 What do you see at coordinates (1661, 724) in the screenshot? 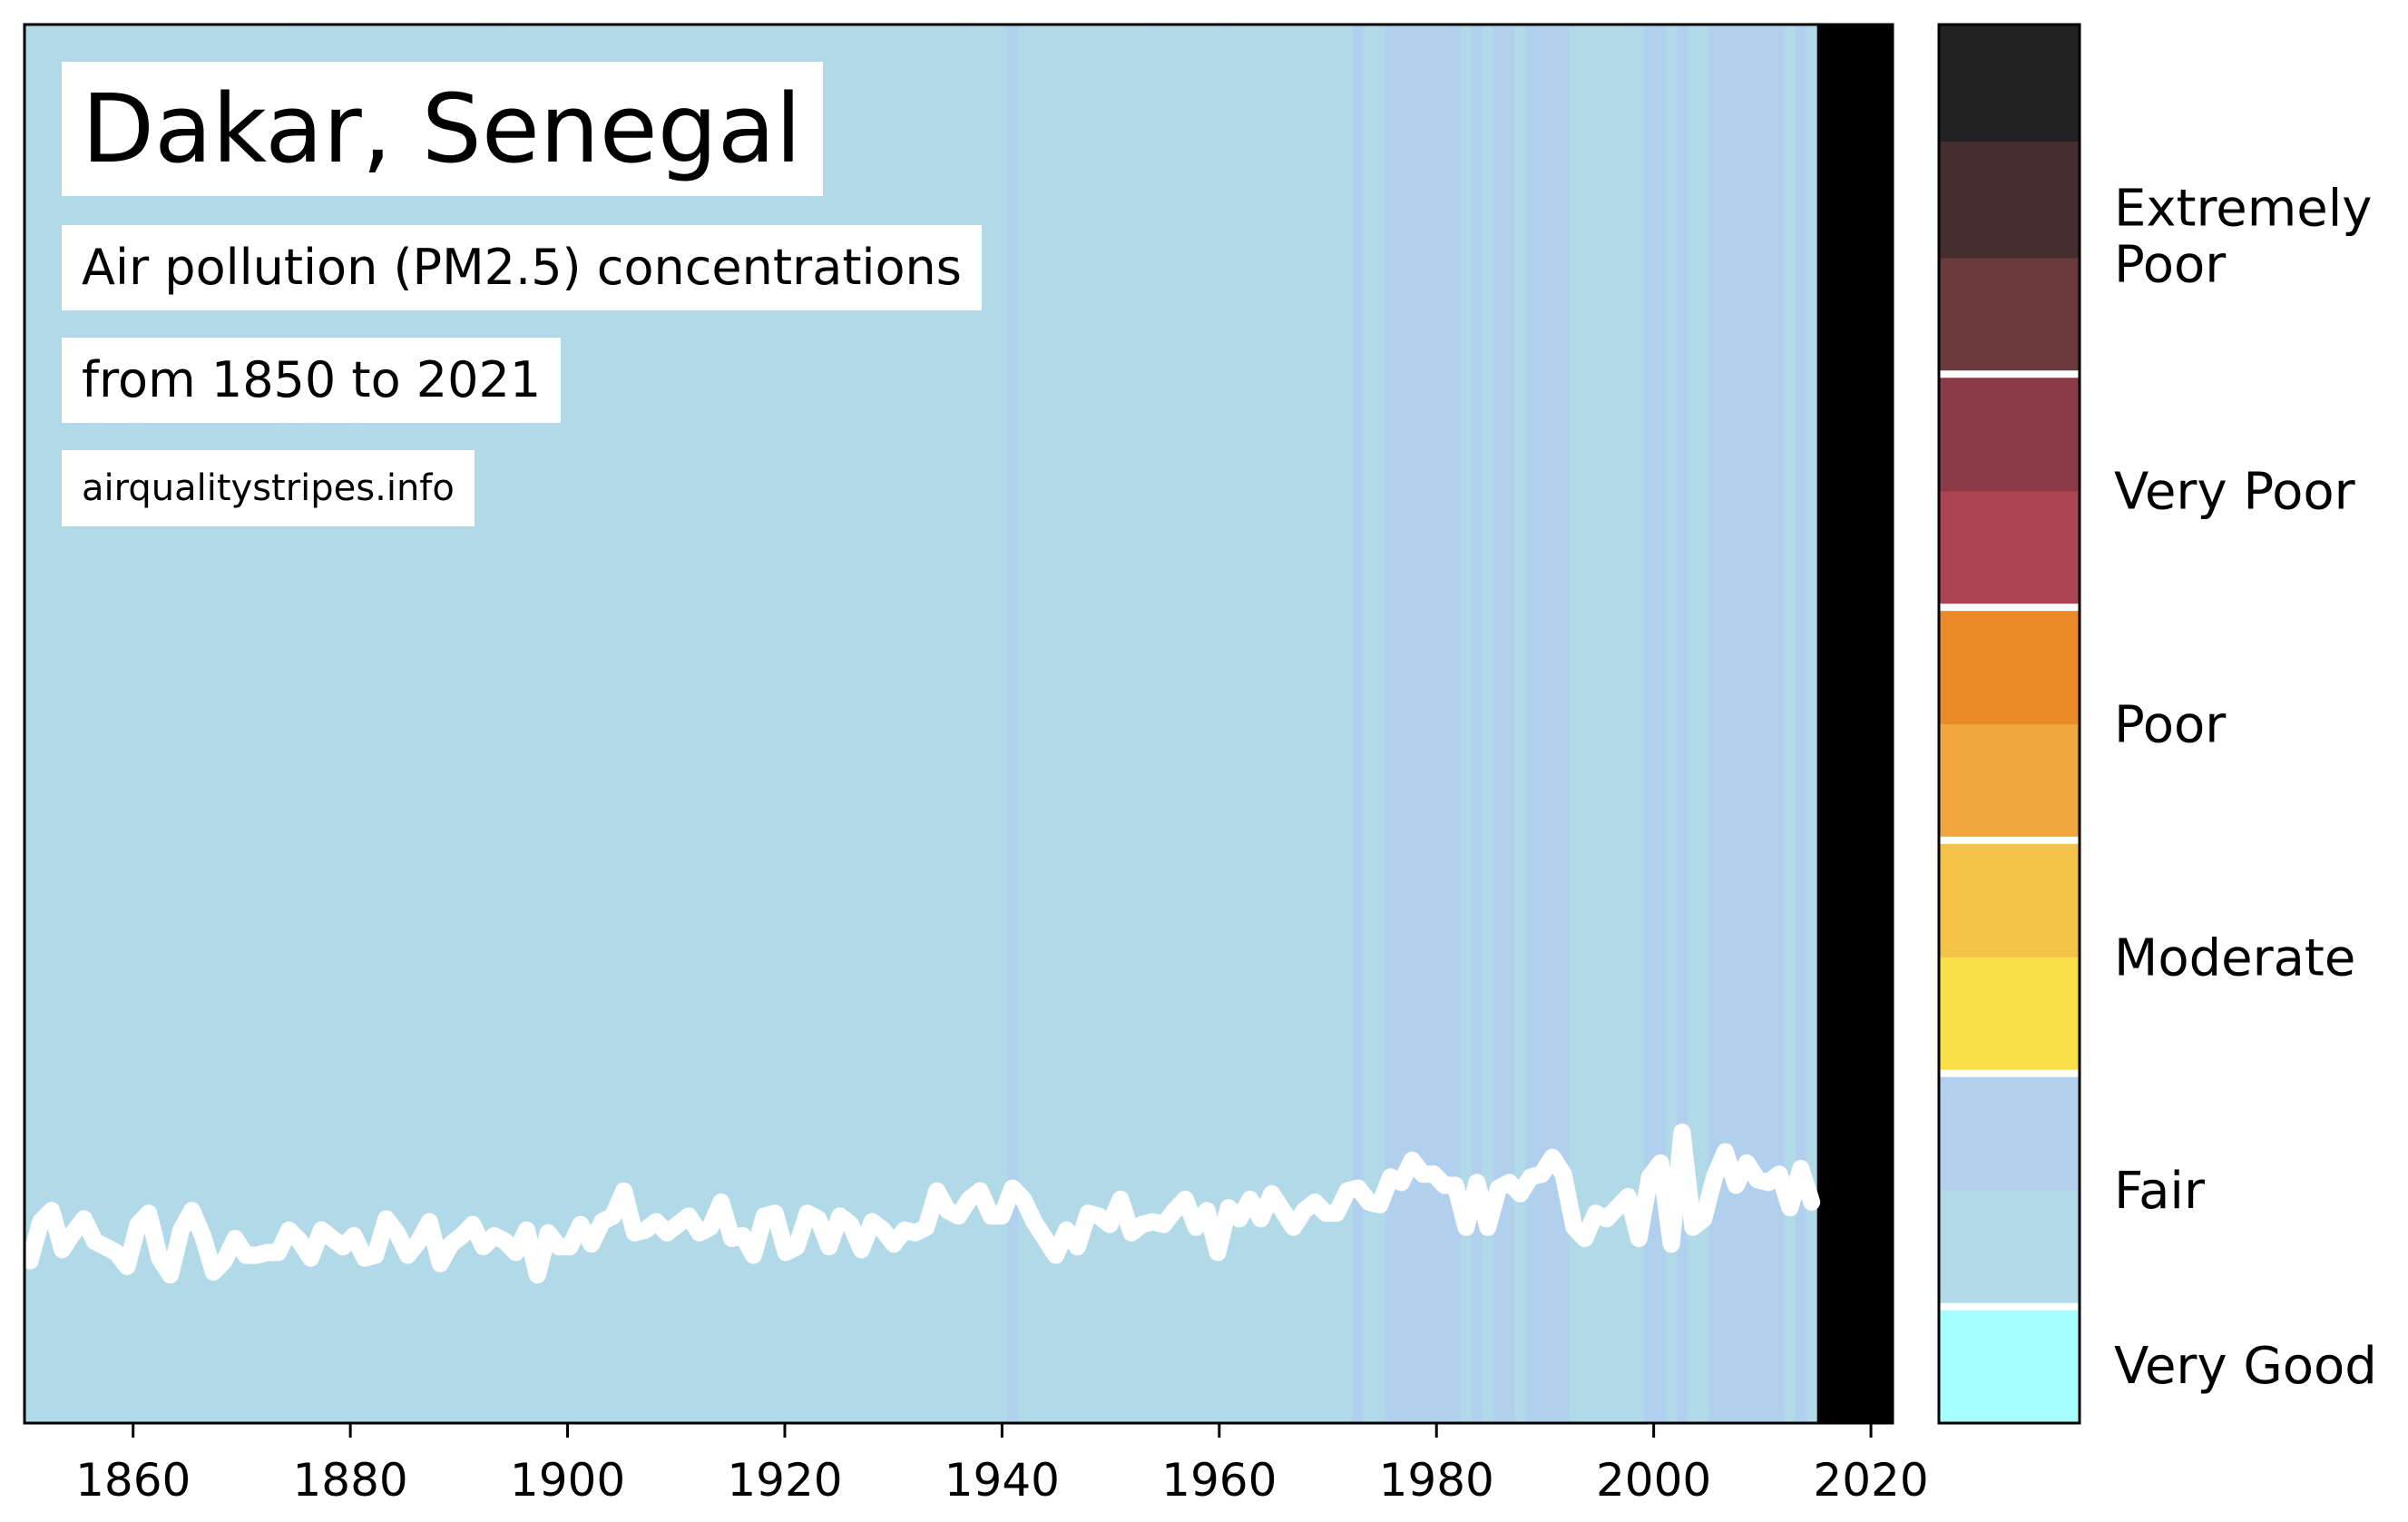
I see `stripe-2001` at bounding box center [1661, 724].